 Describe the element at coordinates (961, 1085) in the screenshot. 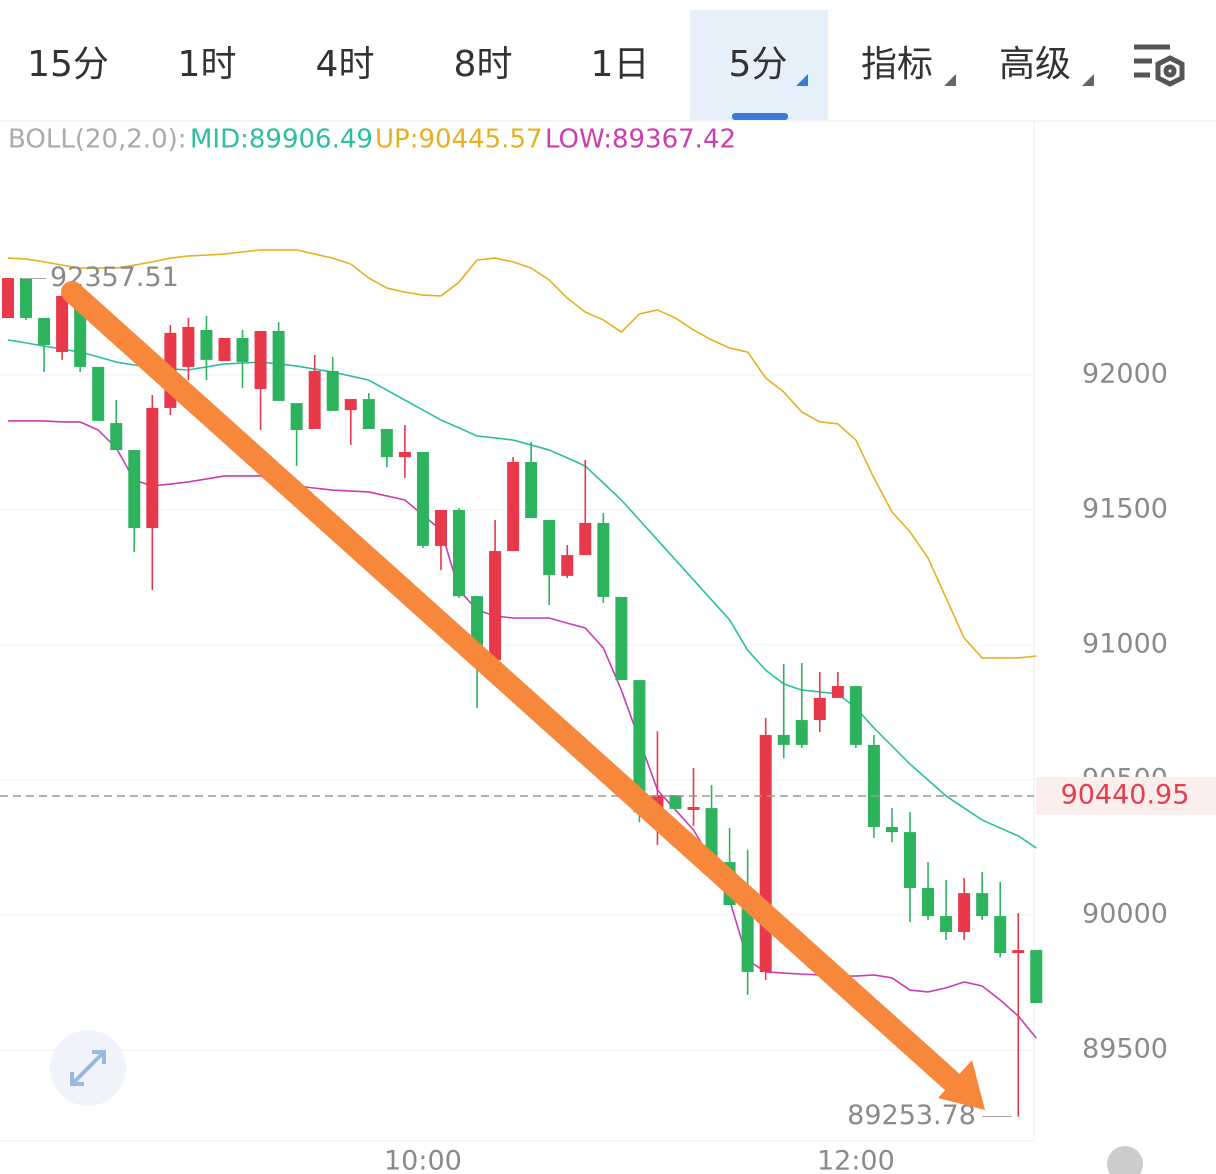

I see `trend-arrowhead` at that location.